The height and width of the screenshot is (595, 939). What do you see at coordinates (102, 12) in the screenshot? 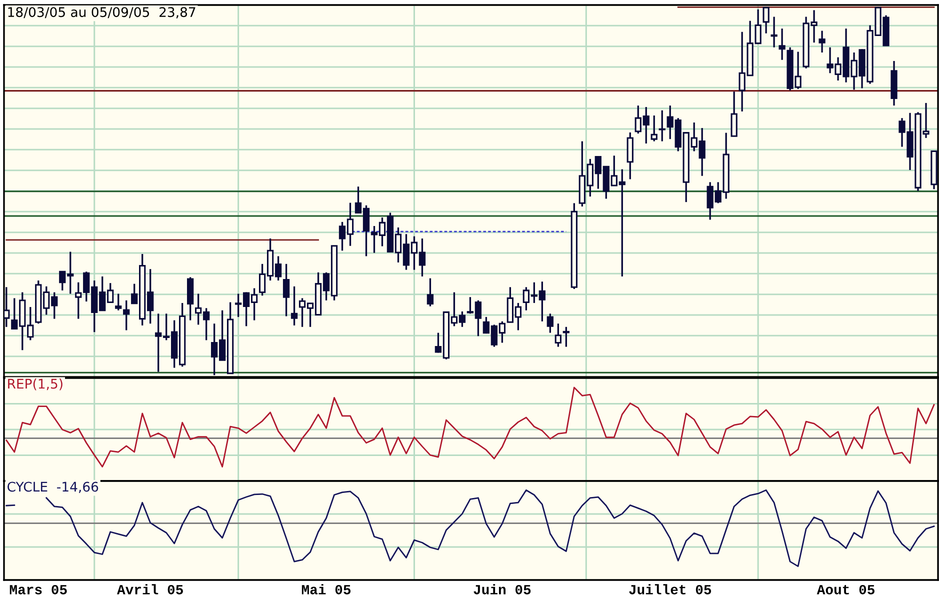
I see `chart-title: 18/03/05 au 05/09/05 23,87` at bounding box center [102, 12].